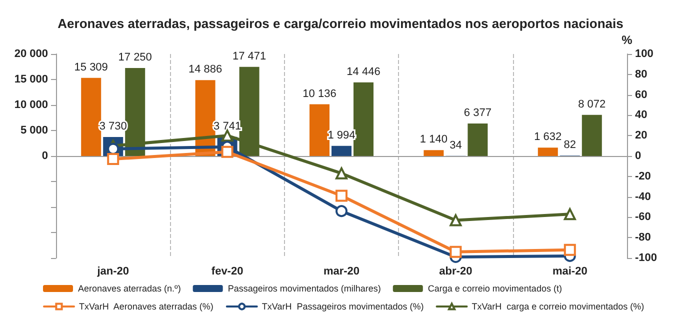 The height and width of the screenshot is (328, 681). What do you see at coordinates (31, 54) in the screenshot?
I see `y-tick-label: 20 000` at bounding box center [31, 54].